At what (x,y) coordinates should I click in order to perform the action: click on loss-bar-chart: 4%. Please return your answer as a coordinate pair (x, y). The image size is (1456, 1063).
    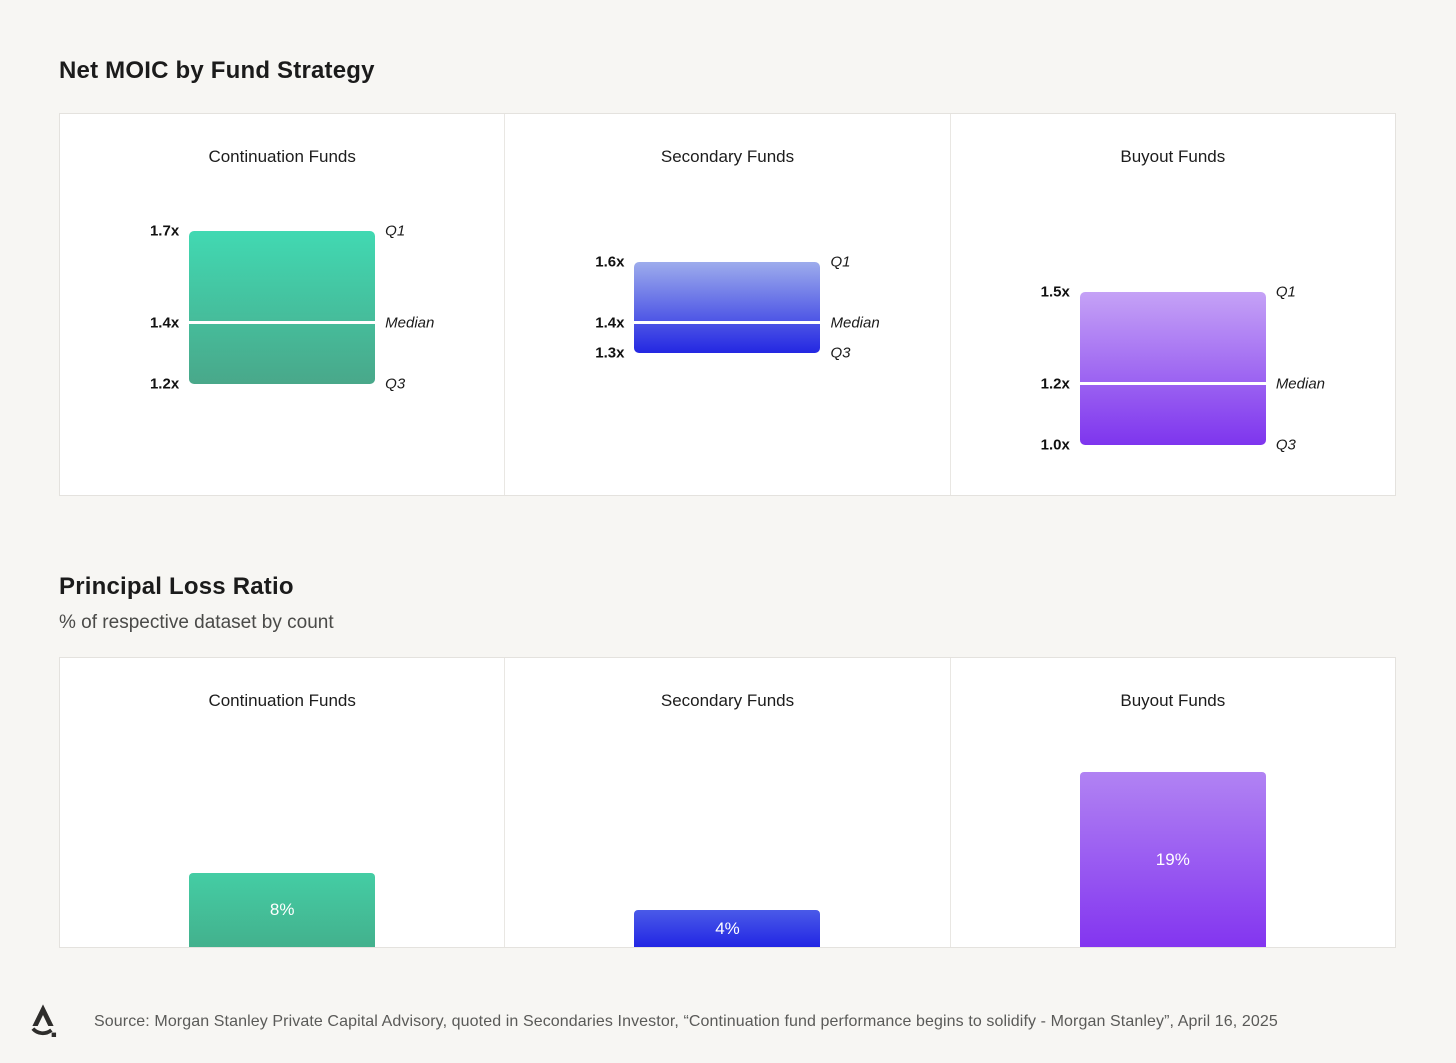
    Looking at the image, I should click on (727, 802).